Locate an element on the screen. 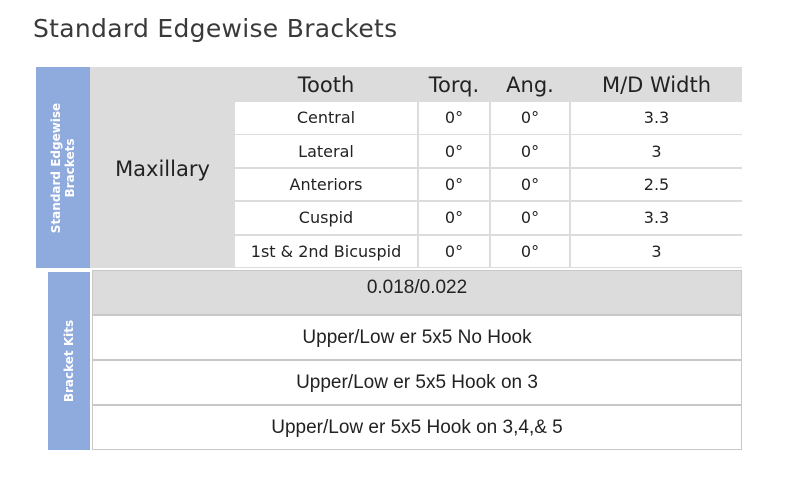 Image resolution: width=800 pixels, height=483 pixels. side-label-kits-text: Bracket Kits is located at coordinates (69, 361).